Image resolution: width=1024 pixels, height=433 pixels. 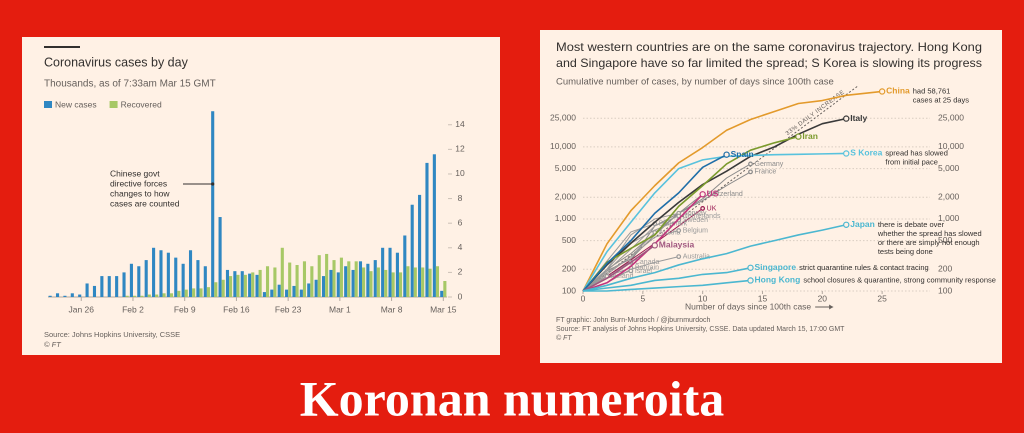 What do you see at coordinates (460, 296) in the screenshot?
I see `y-tick-label: 0` at bounding box center [460, 296].